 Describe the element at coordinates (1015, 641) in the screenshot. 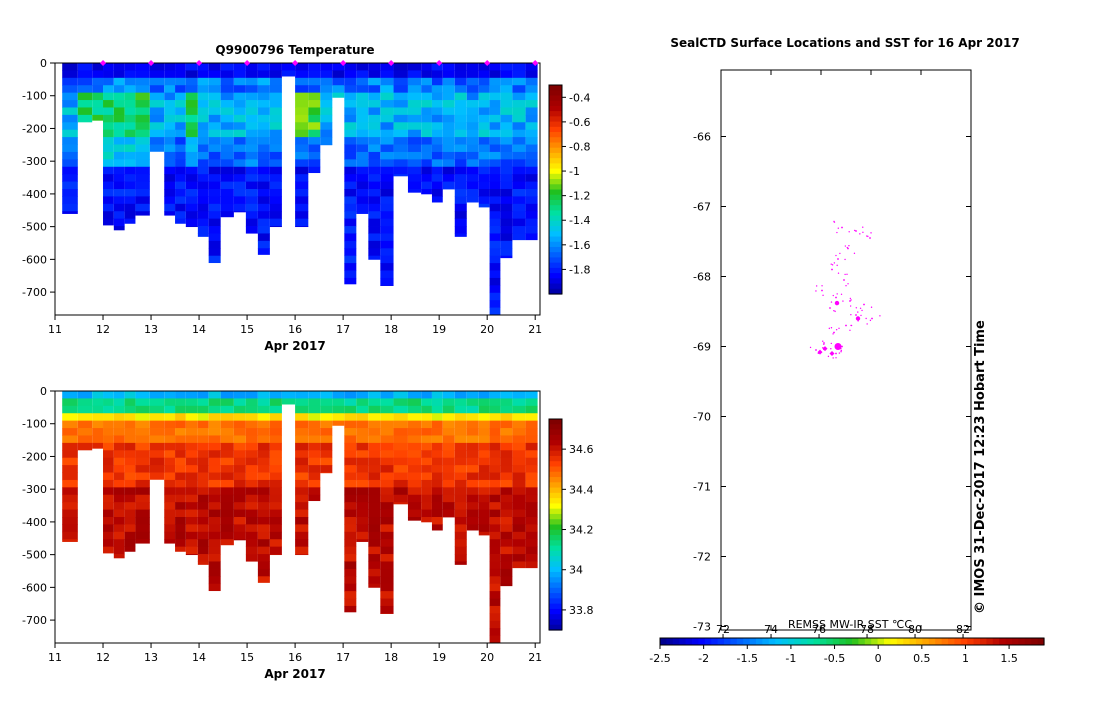

I see `sst-colorbar-segment` at that location.